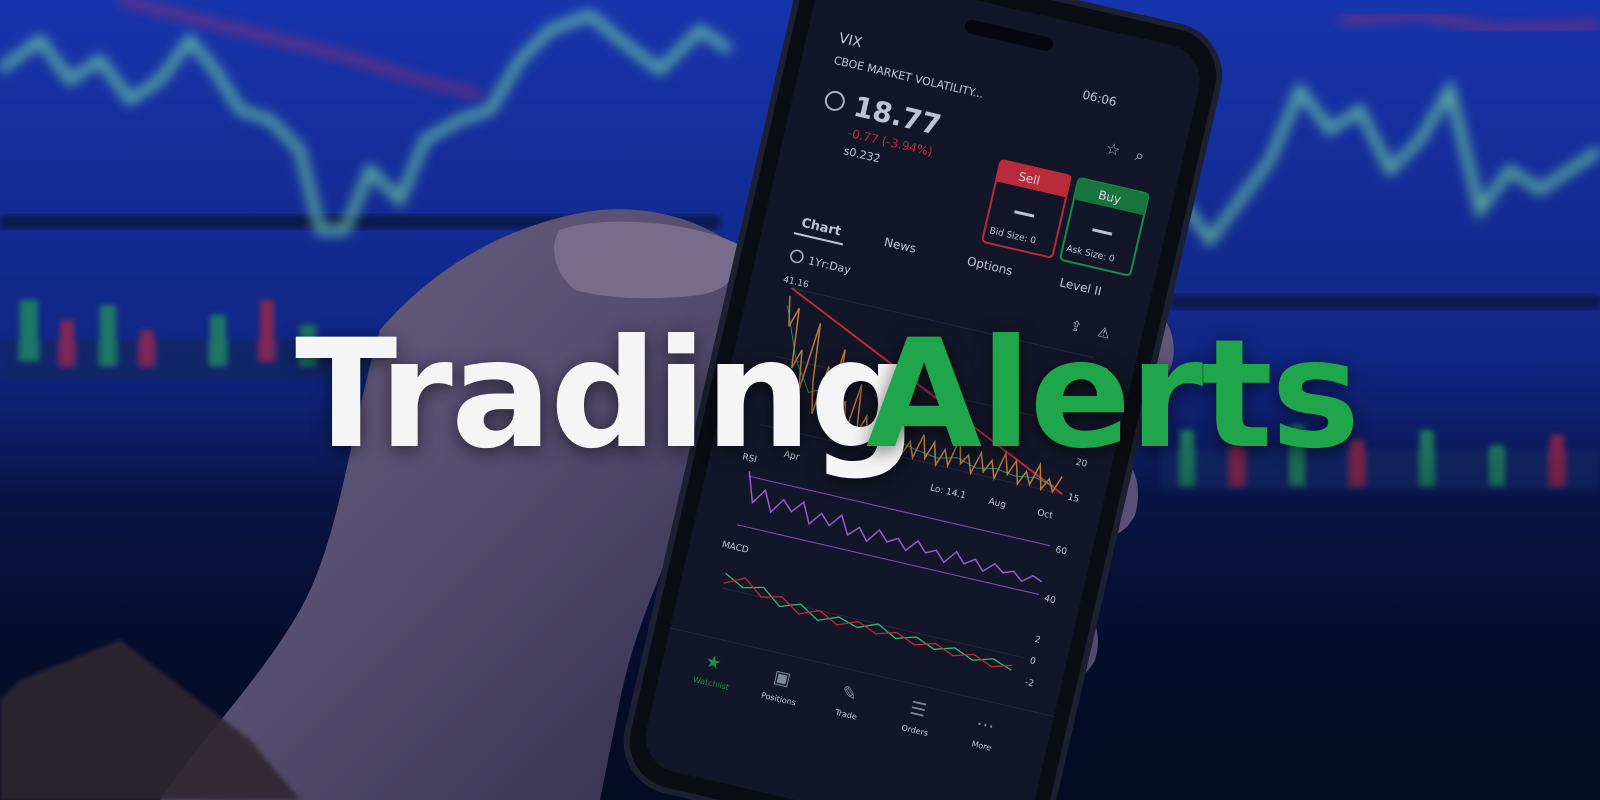 The width and height of the screenshot is (1600, 800). Describe the element at coordinates (749, 458) in the screenshot. I see `rsi-label: RSI` at that location.